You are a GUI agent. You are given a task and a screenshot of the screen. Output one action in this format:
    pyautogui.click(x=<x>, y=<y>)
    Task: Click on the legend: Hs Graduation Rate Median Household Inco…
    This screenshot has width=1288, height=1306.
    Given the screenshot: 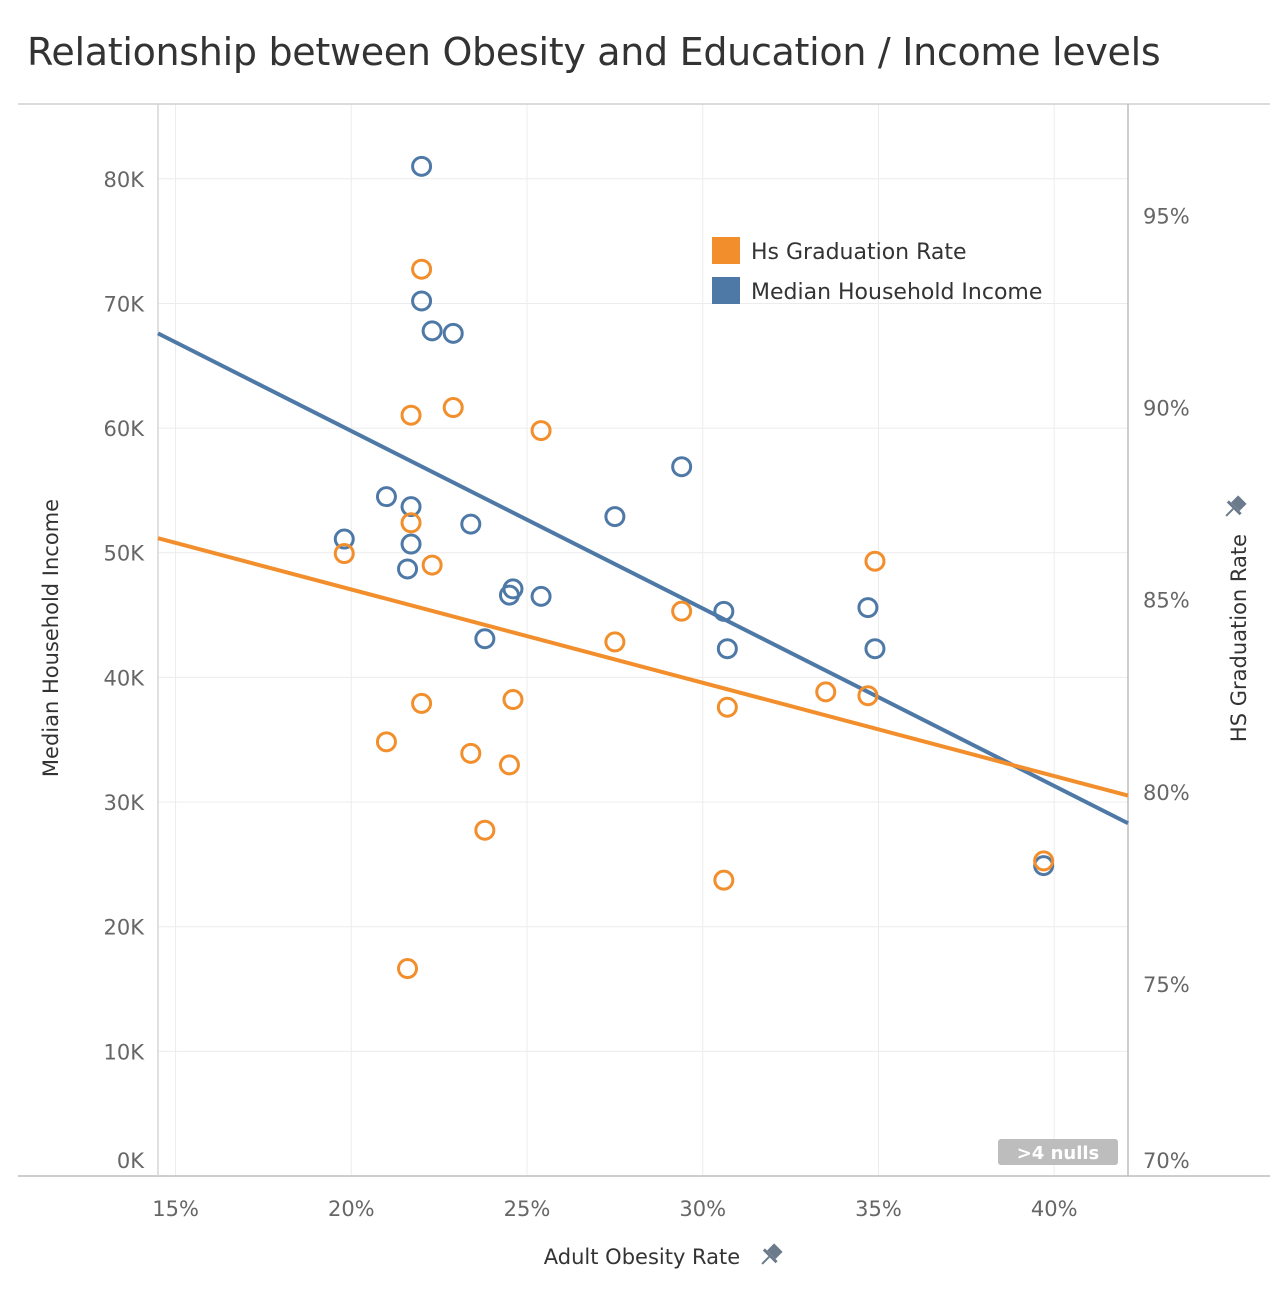 What is the action you would take?
    pyautogui.click(x=877, y=271)
    